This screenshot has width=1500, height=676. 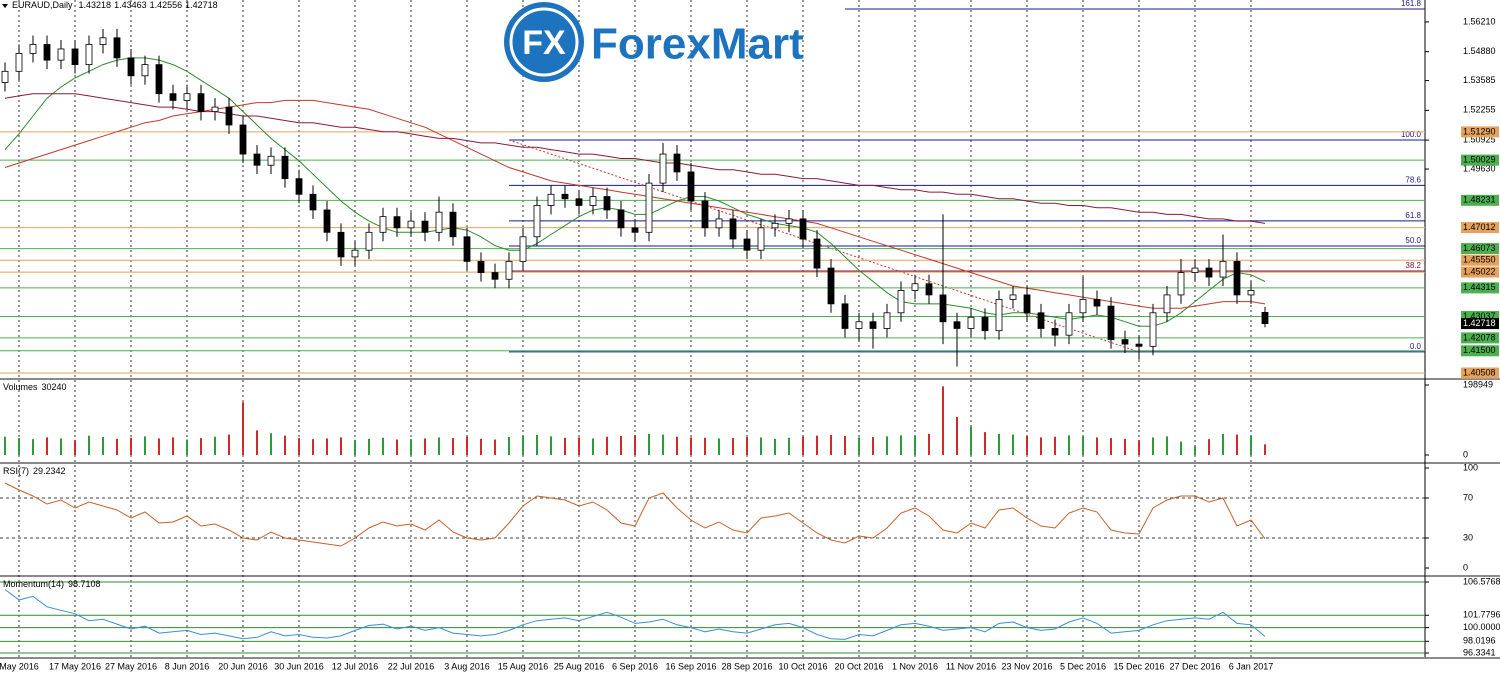 I want to click on indicator-header: RSI(7) 29.2342, so click(x=34, y=471).